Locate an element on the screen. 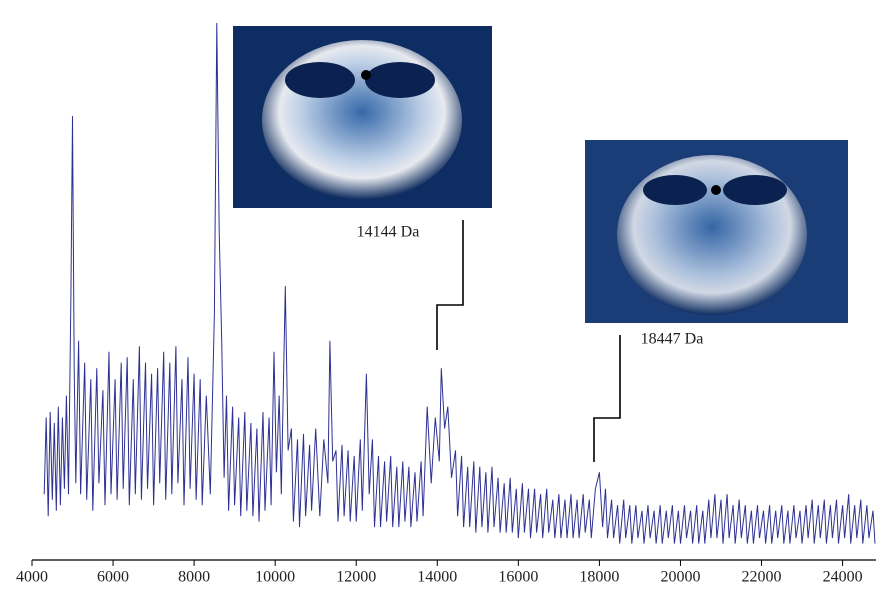 The height and width of the screenshot is (589, 876). x-tick-label: 10000 is located at coordinates (275, 577).